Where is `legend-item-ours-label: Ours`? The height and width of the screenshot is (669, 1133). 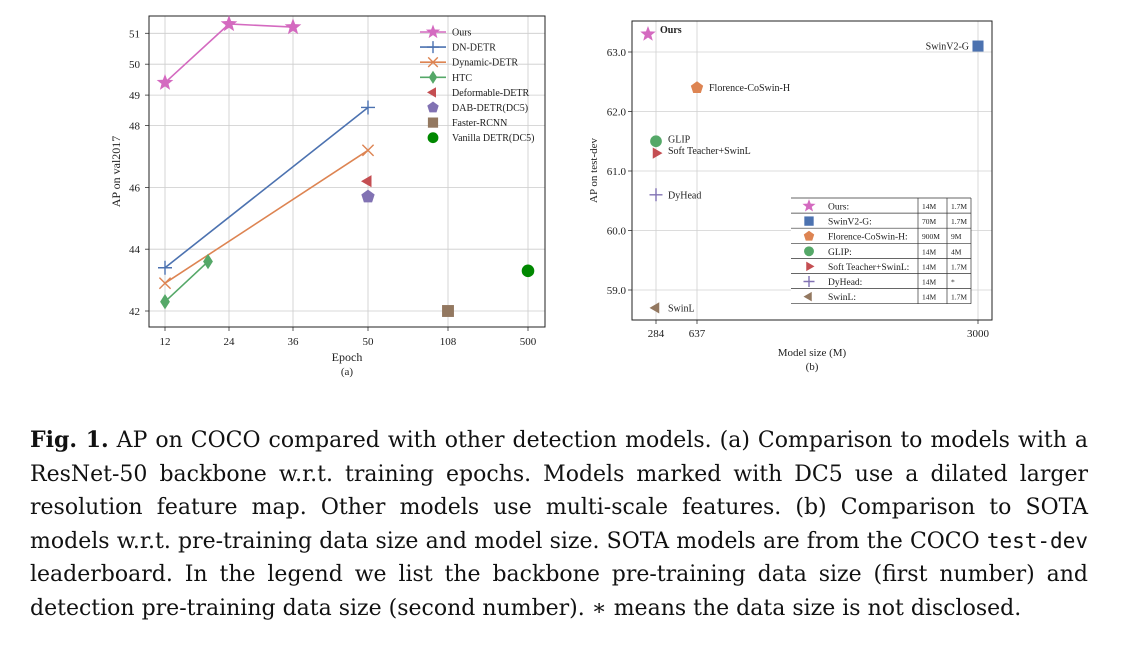
legend-item-ours-label: Ours is located at coordinates (462, 33).